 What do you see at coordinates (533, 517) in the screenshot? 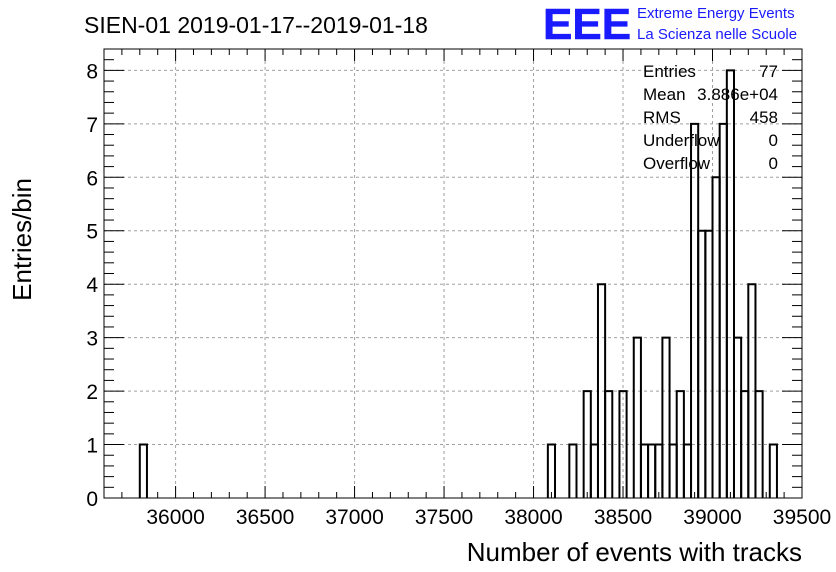
I see `x-tick-label: 38000` at bounding box center [533, 517].